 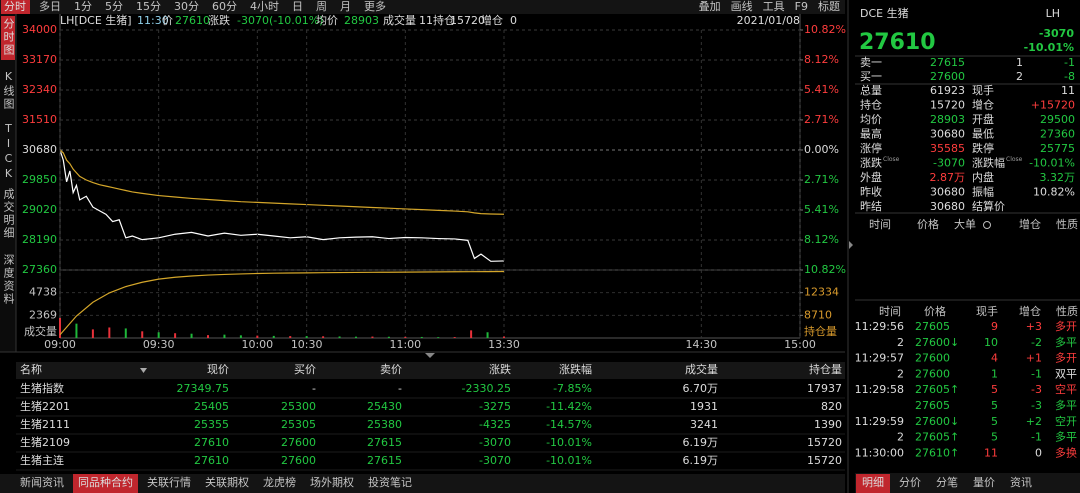 What do you see at coordinates (186, 6) in the screenshot?
I see `period-tab: 30分` at bounding box center [186, 6].